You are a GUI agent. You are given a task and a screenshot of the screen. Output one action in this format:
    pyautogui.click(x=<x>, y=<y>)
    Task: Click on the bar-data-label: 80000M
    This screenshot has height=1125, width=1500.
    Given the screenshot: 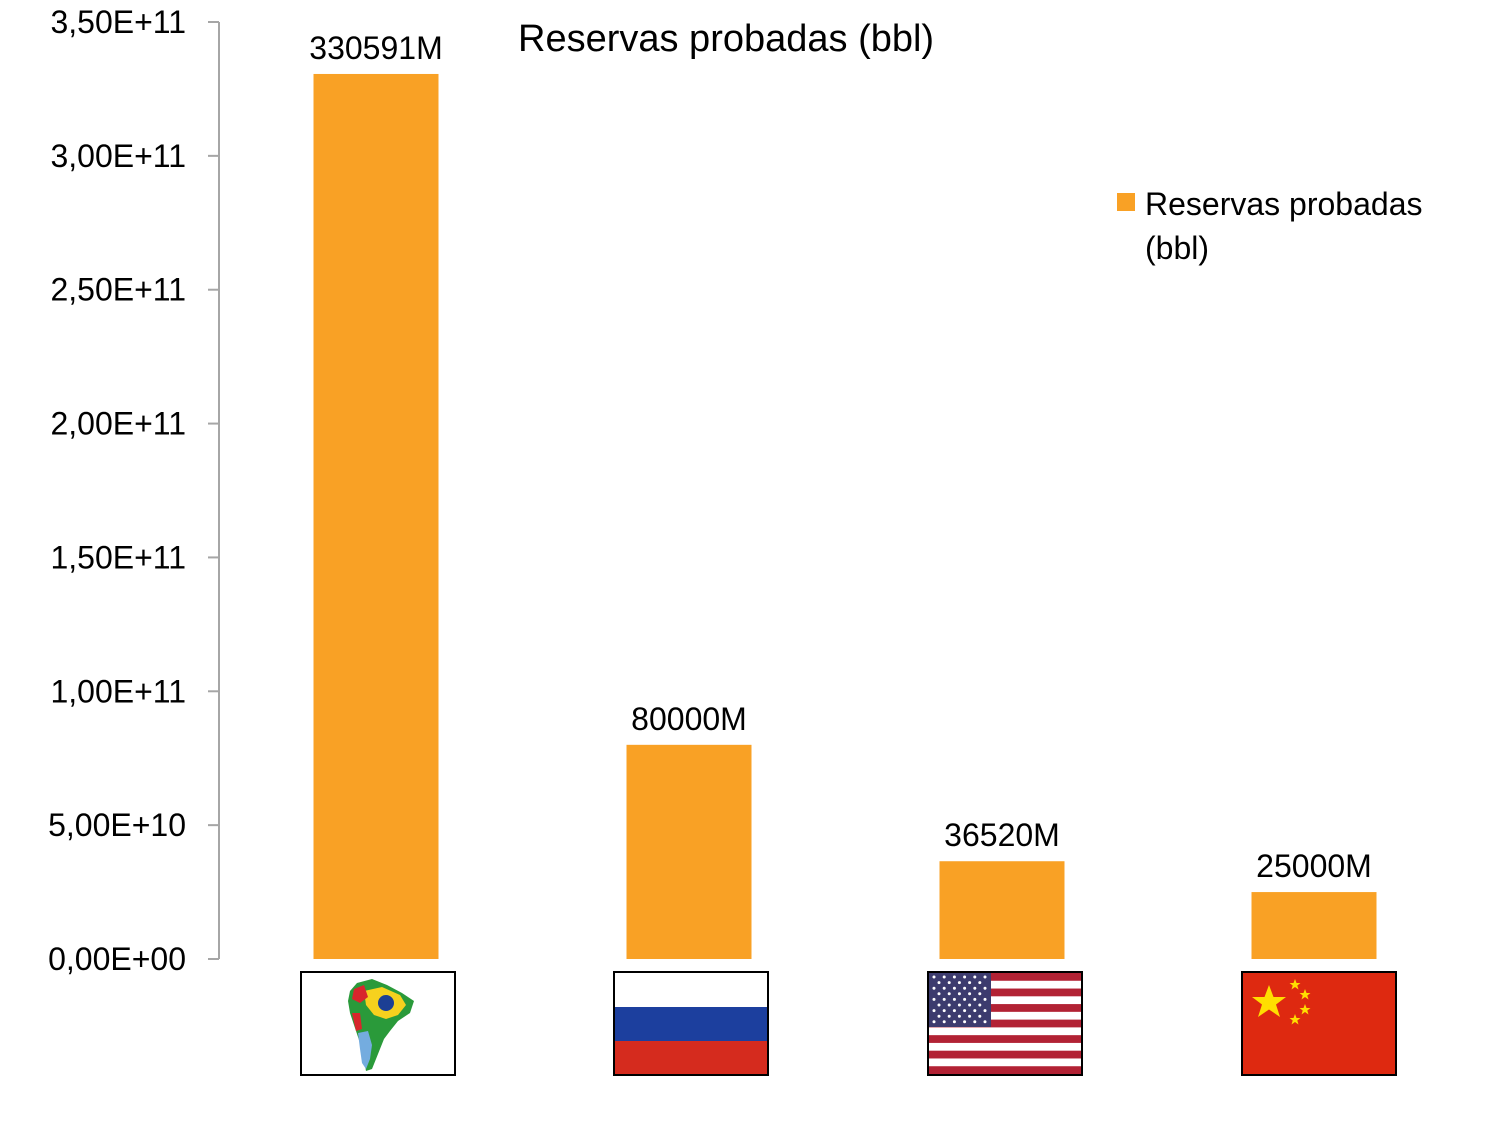 What is the action you would take?
    pyautogui.click(x=689, y=719)
    